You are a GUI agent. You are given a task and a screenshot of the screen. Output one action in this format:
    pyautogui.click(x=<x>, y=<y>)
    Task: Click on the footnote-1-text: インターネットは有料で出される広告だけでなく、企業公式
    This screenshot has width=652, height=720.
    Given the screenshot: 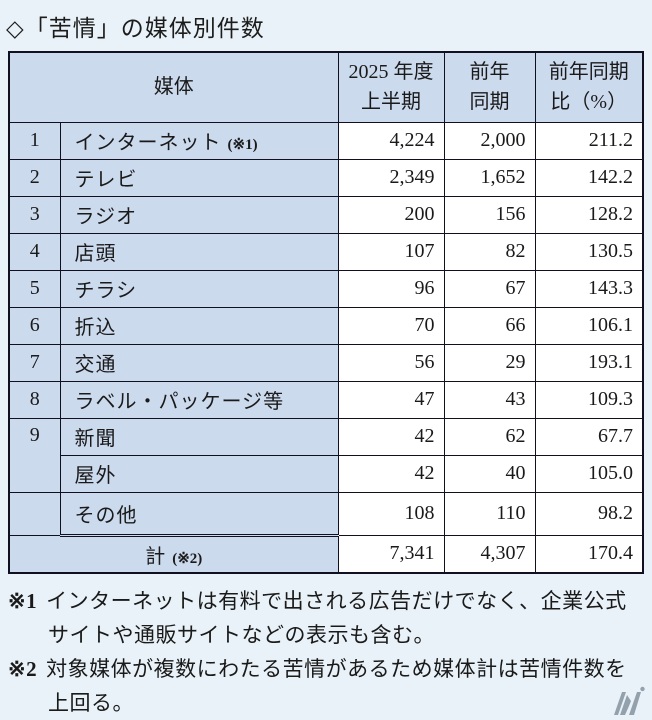 What is the action you would take?
    pyautogui.click(x=336, y=601)
    